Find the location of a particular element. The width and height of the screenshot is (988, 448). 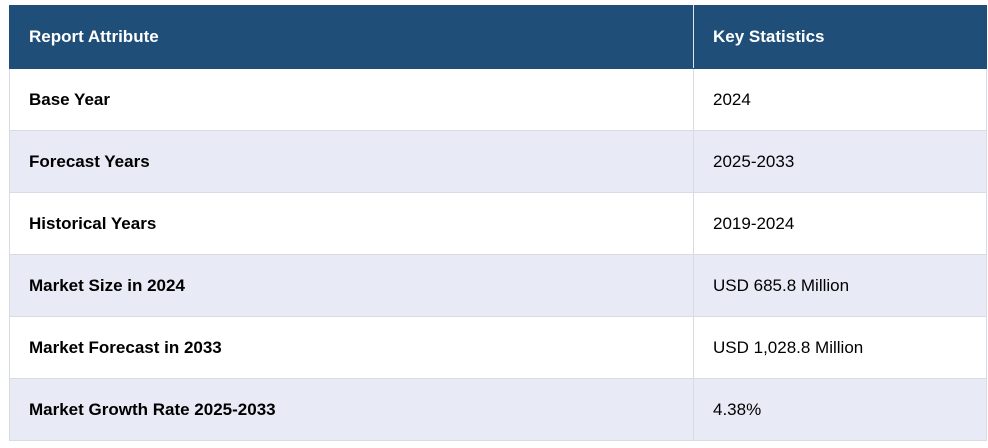

row-attribute: Market Forecast in 2033 is located at coordinates (351, 347).